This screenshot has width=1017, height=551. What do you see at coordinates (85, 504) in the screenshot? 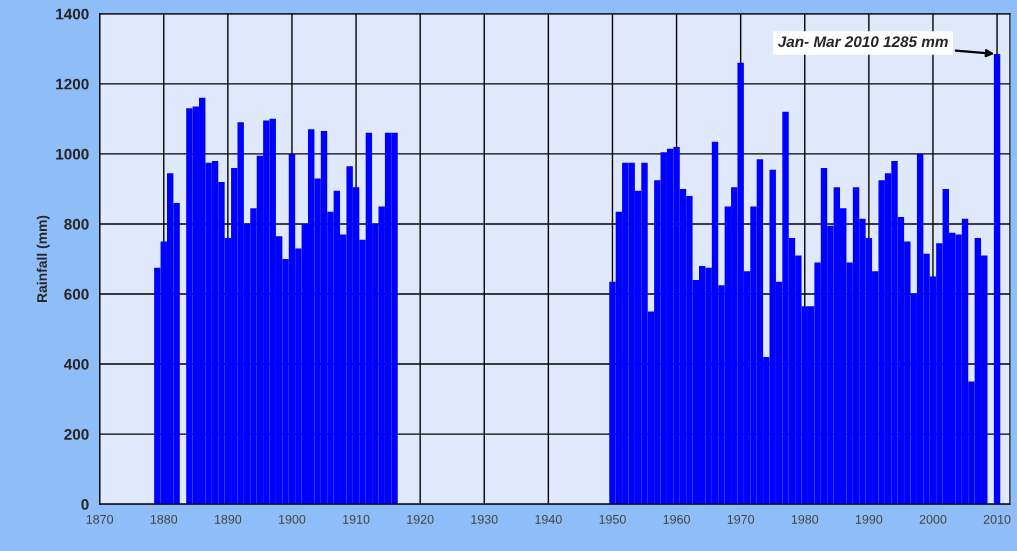
I see `y-tick-label: 0` at bounding box center [85, 504].